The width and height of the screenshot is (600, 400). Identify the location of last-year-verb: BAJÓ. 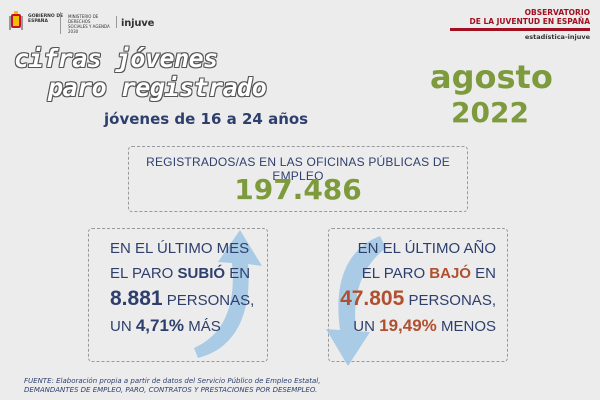
(450, 273).